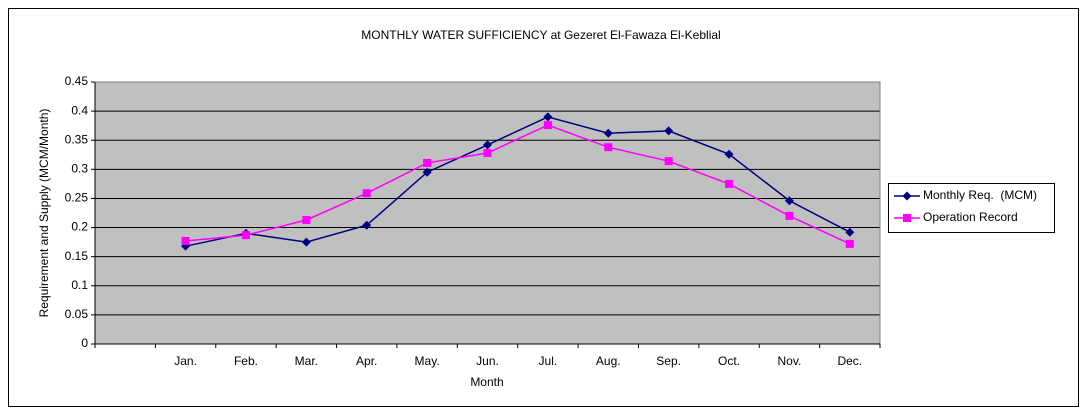 The height and width of the screenshot is (415, 1087). I want to click on y-tick-label: 0.15, so click(77, 256).